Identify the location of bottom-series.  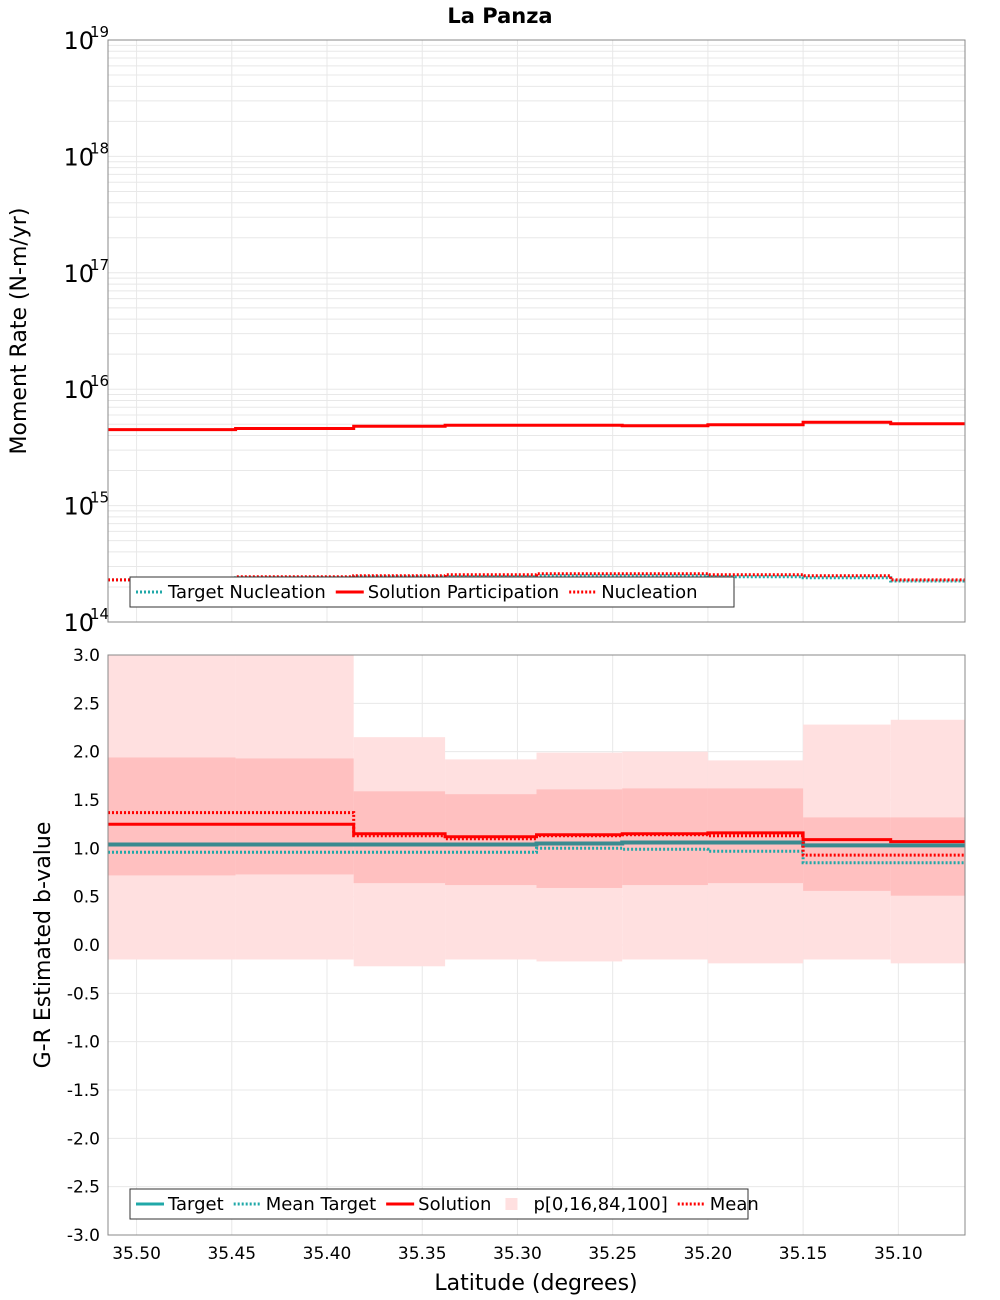
(536, 838).